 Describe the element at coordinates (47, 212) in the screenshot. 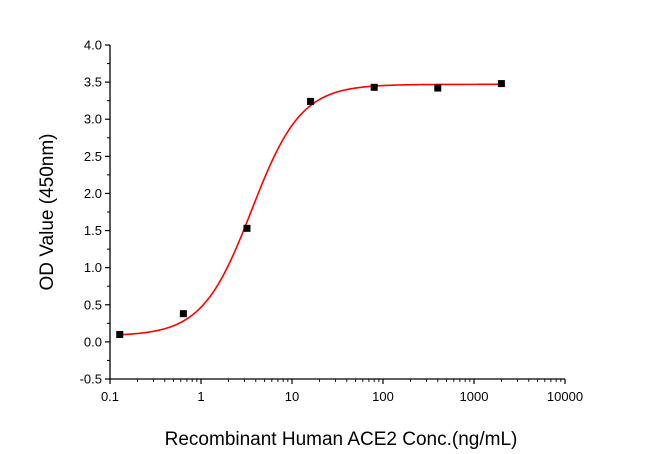

I see `y-axis-title: OD Value (450nm)` at that location.